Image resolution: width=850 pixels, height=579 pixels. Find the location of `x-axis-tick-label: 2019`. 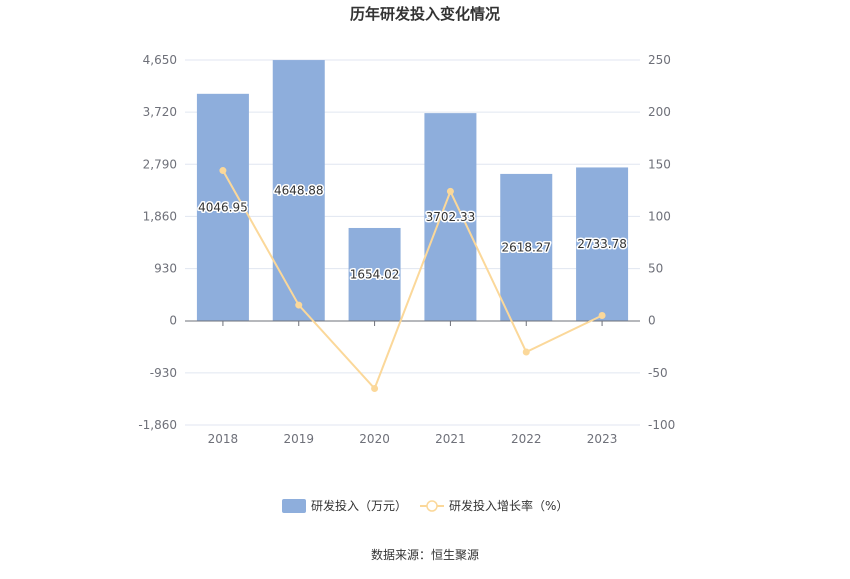

x-axis-tick-label: 2019 is located at coordinates (298, 439).